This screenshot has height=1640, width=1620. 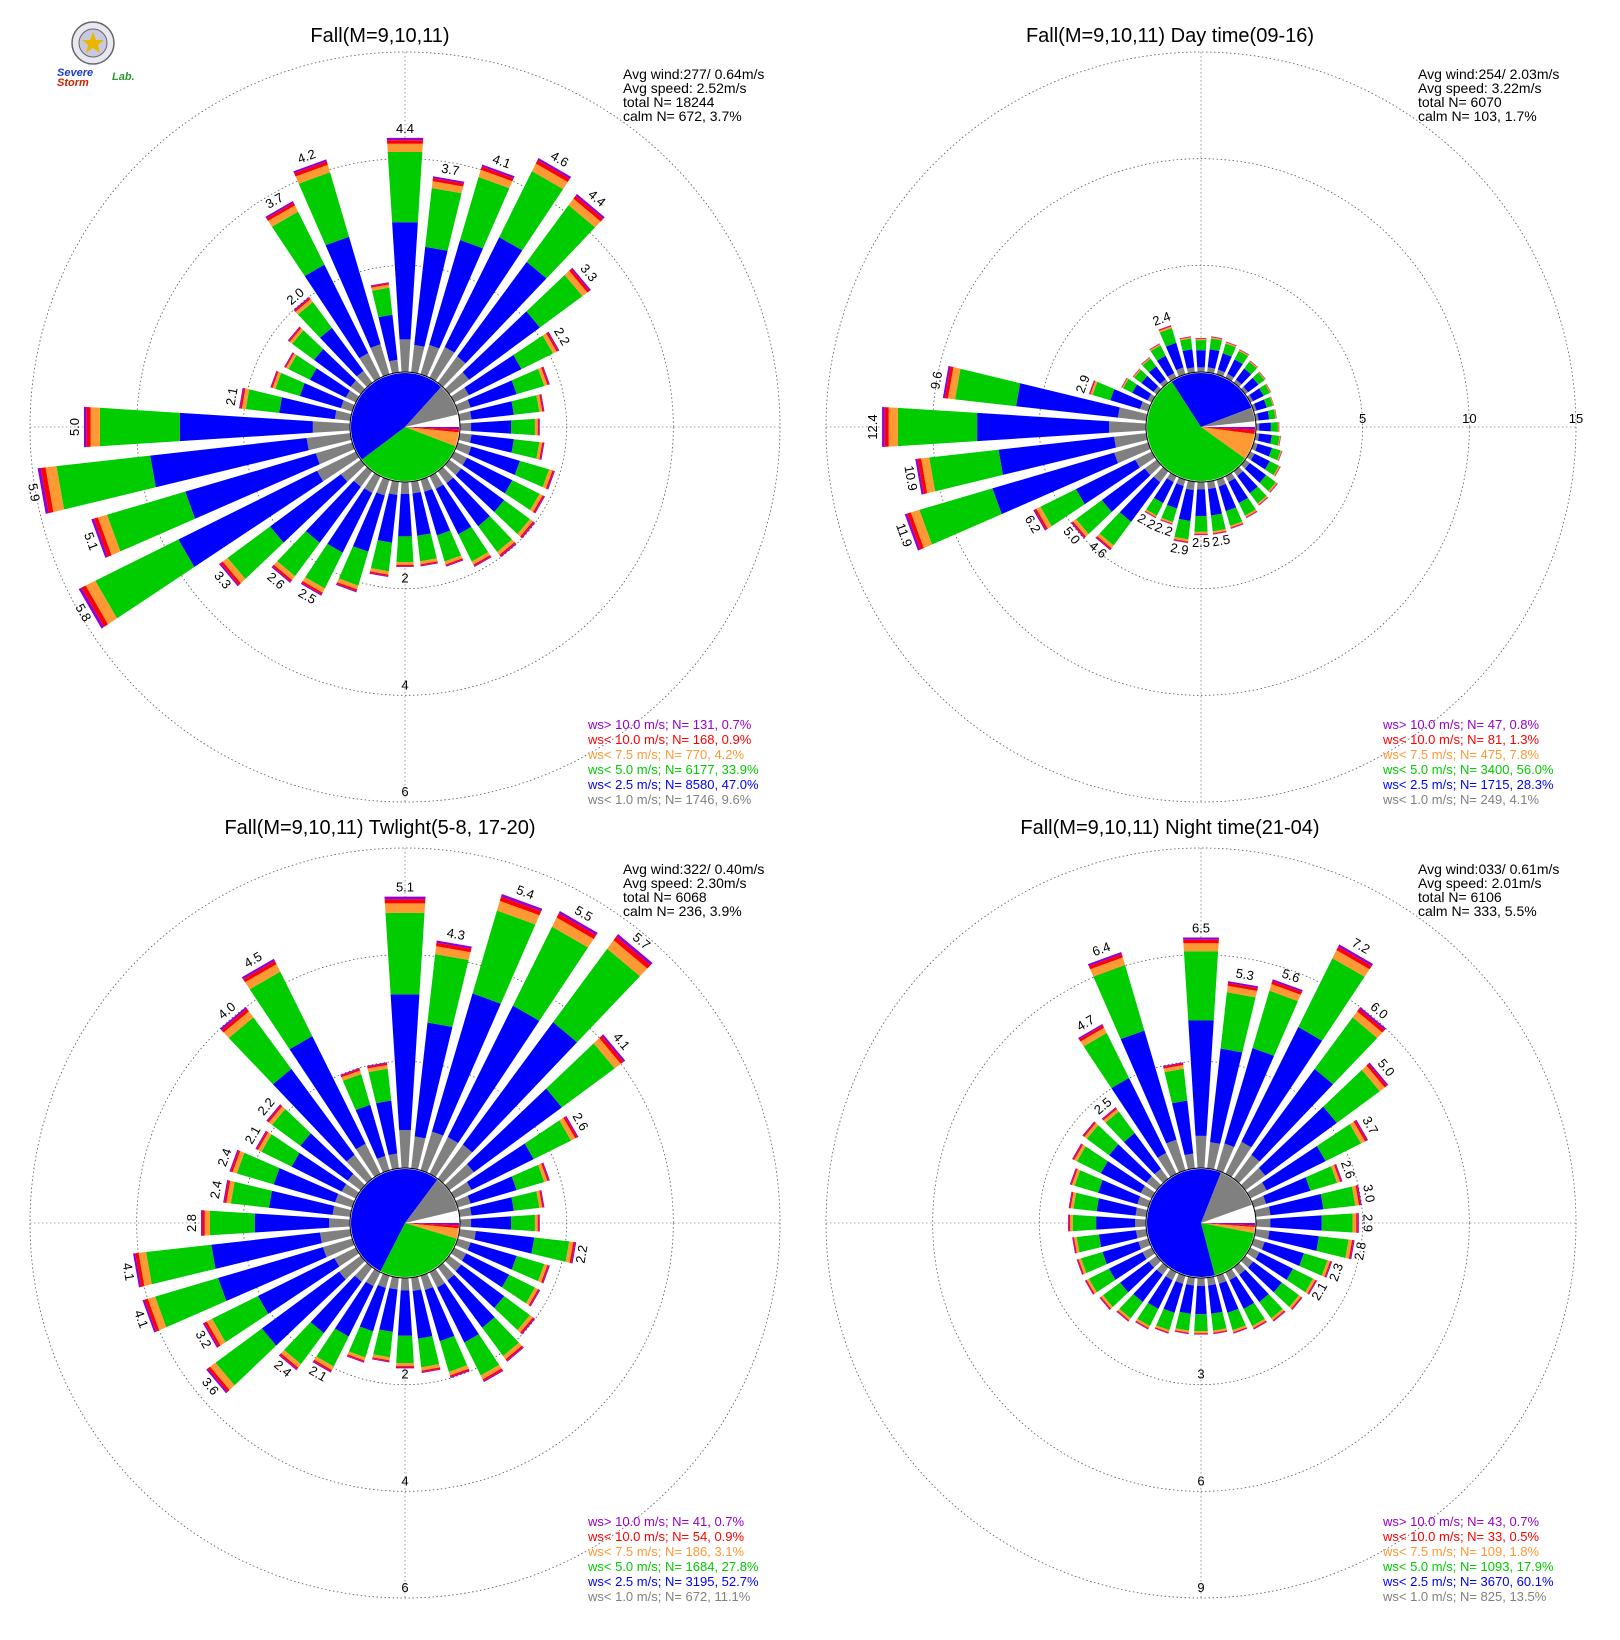 I want to click on bar-total-label: 12.4, so click(x=872, y=426).